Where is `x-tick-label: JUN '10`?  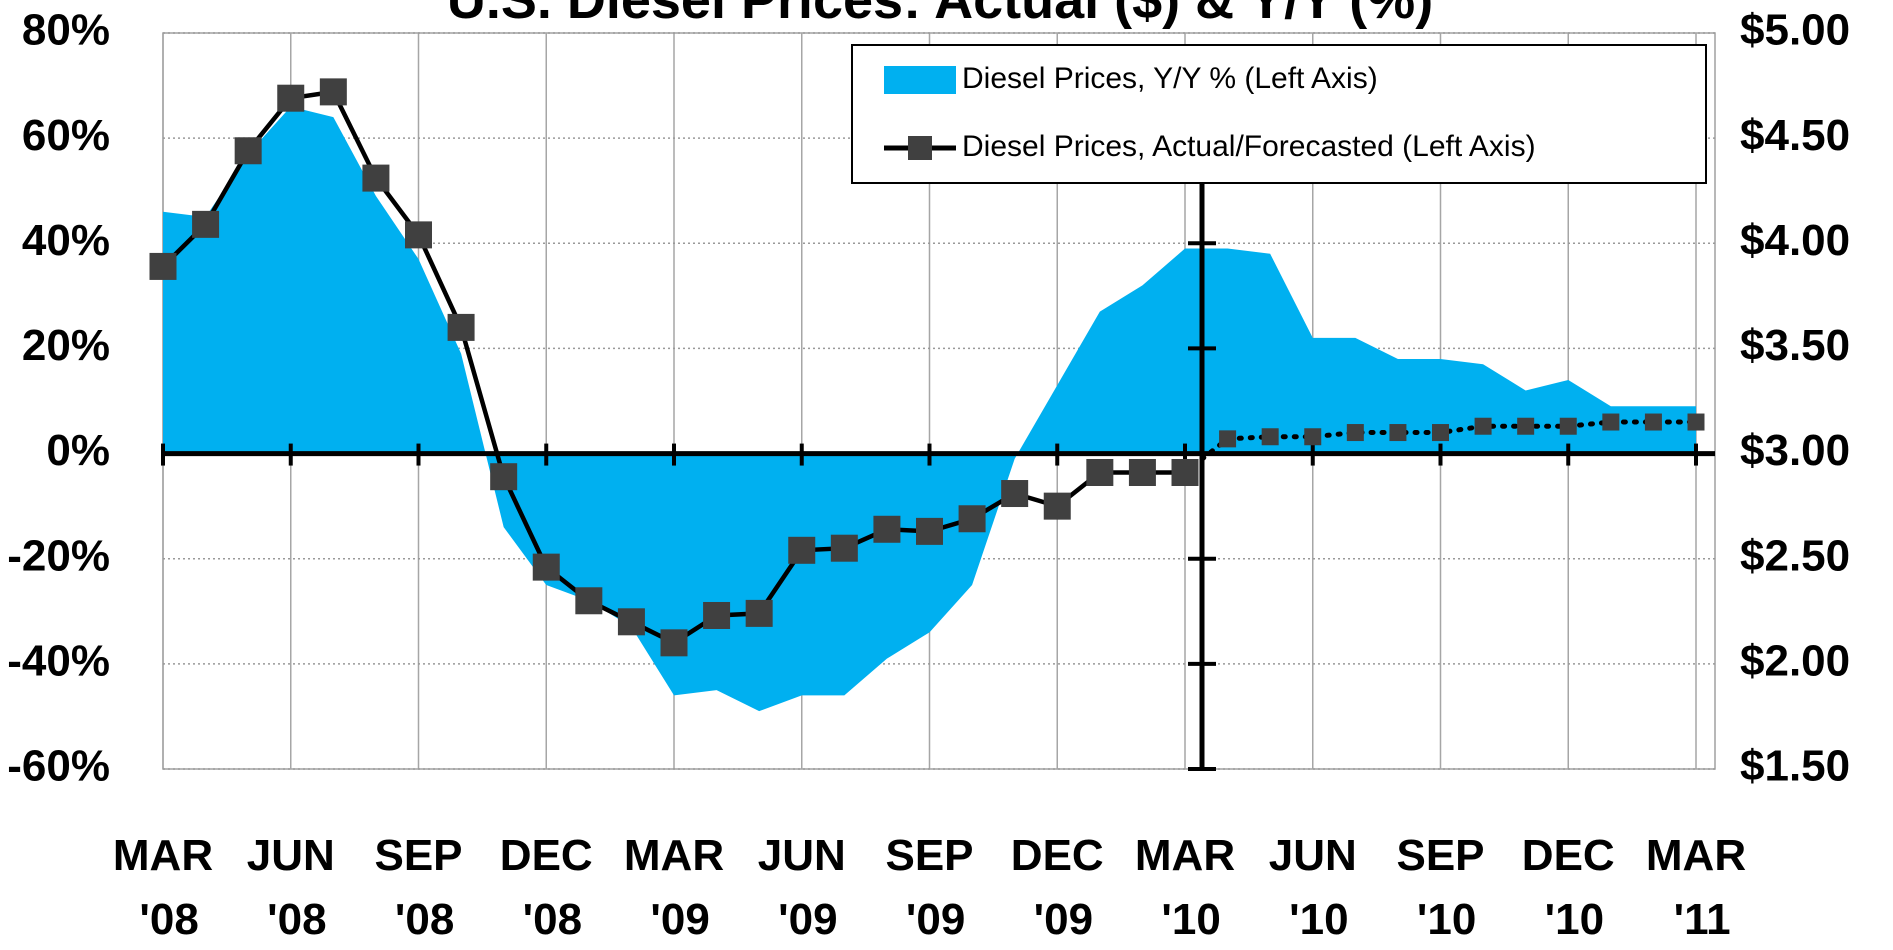 x-tick-label: JUN '10 is located at coordinates (1313, 887).